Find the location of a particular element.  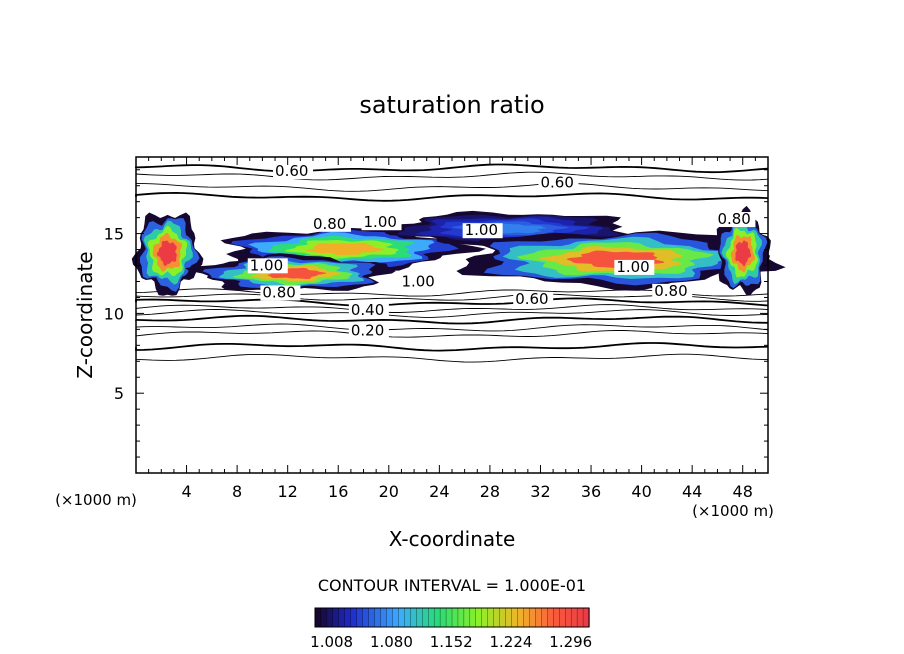

colorbar: 1.008 1.080 1.152 1.224 1.296 is located at coordinates (451, 629).